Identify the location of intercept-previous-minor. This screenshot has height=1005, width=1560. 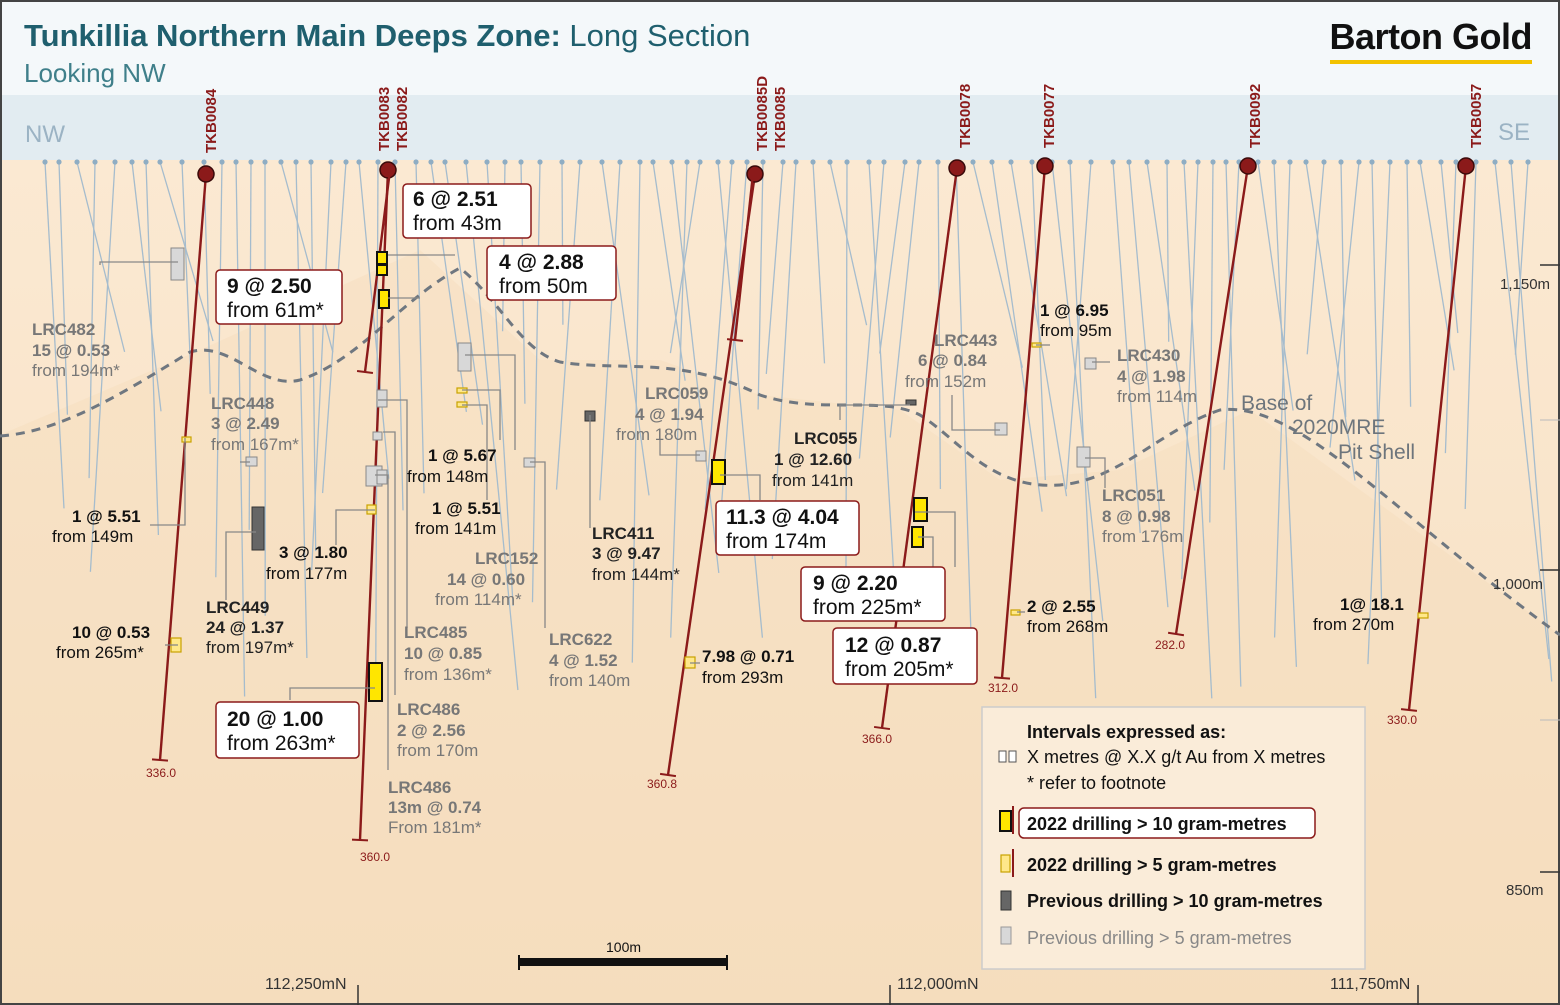
(701, 456).